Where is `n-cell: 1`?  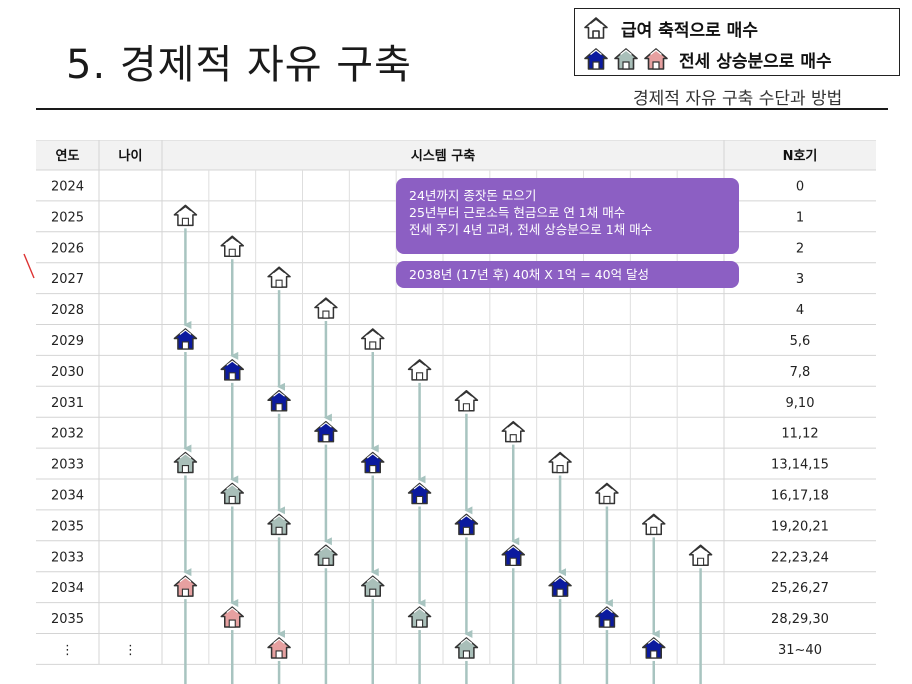
n-cell: 1 is located at coordinates (800, 217).